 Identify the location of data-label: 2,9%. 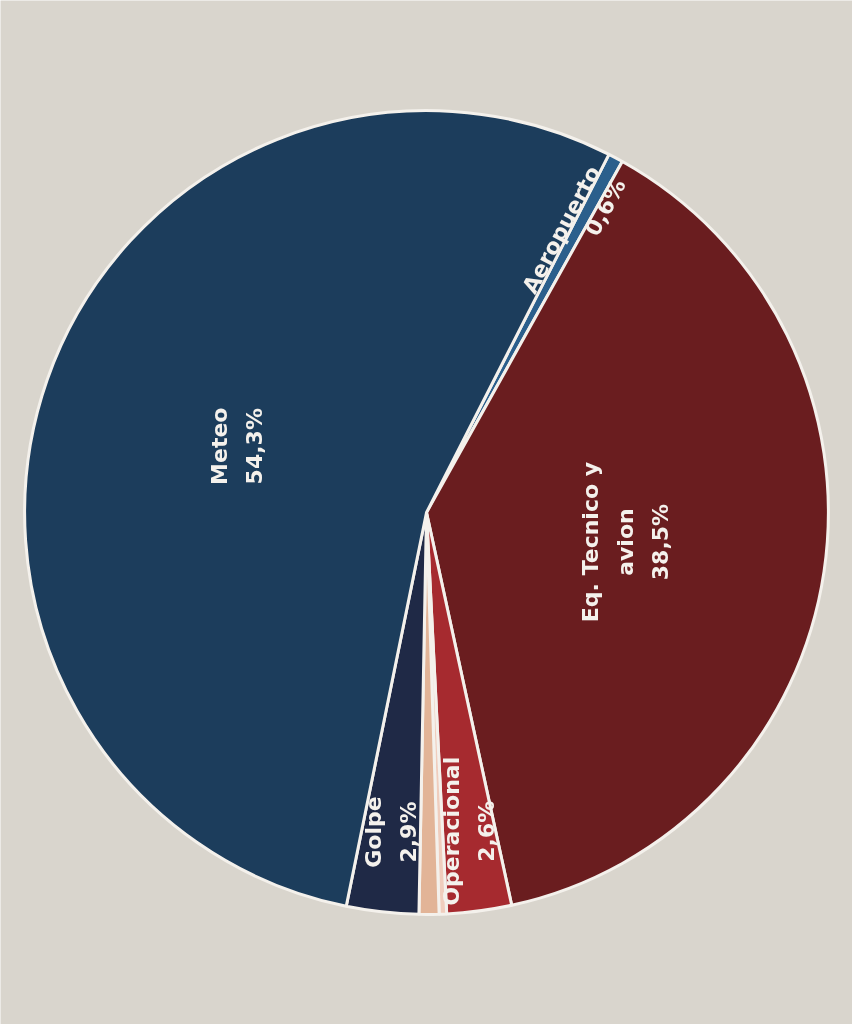
(409, 832).